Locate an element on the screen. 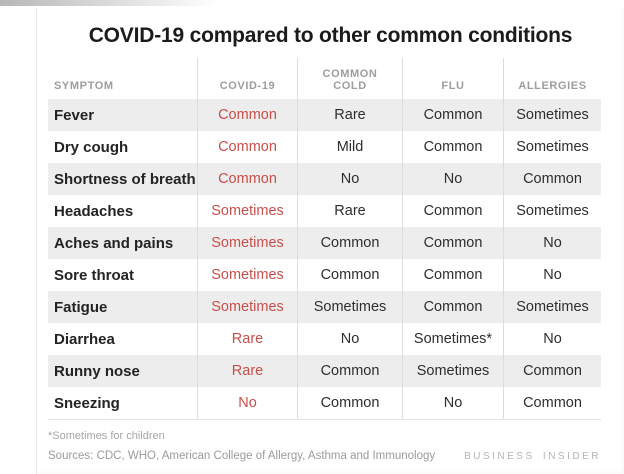  table-row: Shortness of breath Common No No Common is located at coordinates (324, 179).